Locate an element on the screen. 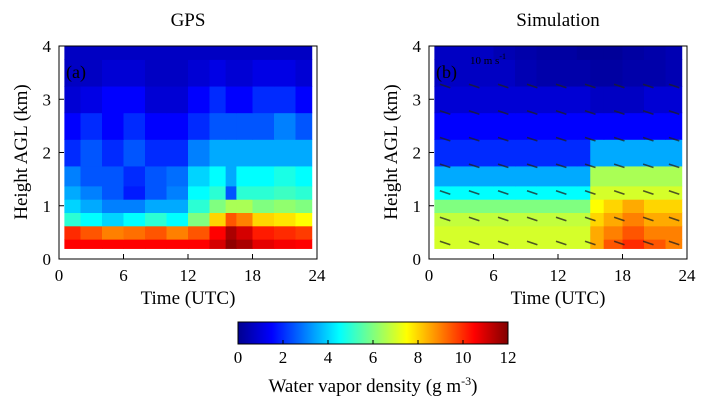 This screenshot has height=410, width=705. panel-simulation-xtick-label: 12 is located at coordinates (558, 275).